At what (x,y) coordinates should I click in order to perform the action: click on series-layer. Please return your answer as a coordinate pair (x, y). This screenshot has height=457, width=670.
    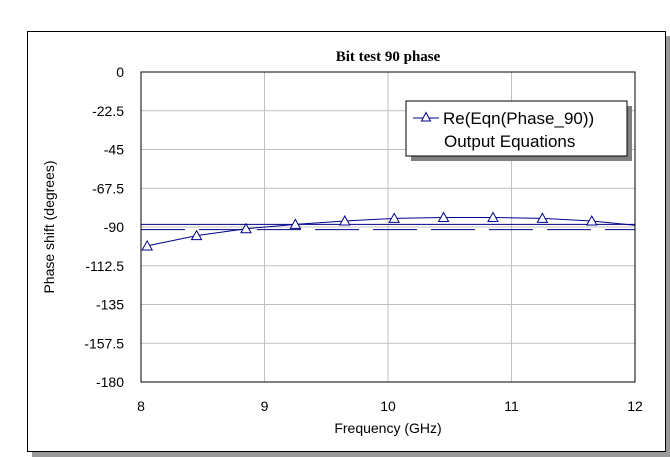
    Looking at the image, I should click on (388, 231).